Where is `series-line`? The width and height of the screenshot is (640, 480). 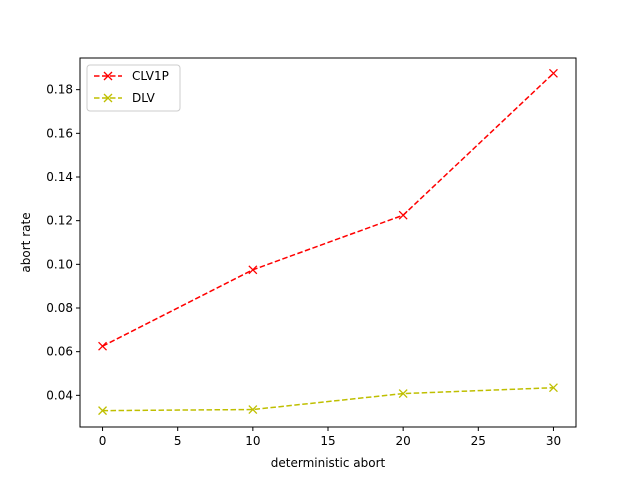 series-line is located at coordinates (328, 399).